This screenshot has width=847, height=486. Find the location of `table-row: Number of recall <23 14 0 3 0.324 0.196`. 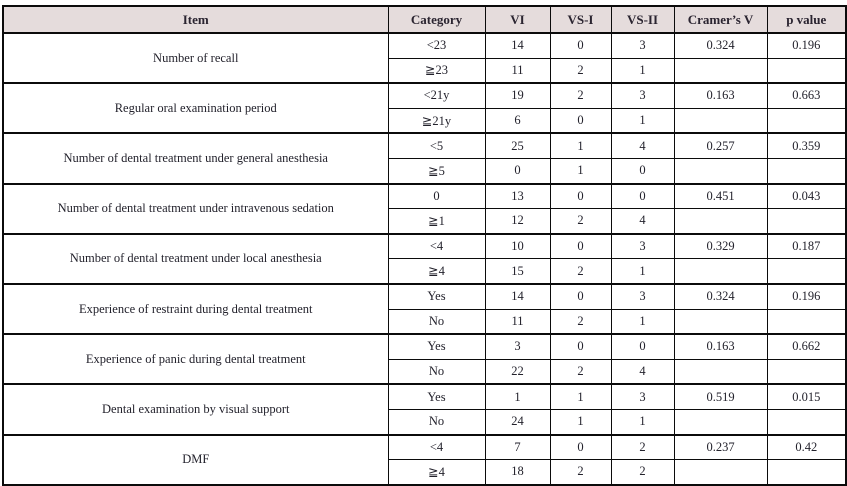

table-row: Number of recall <23 14 0 3 0.324 0.196 is located at coordinates (424, 57).